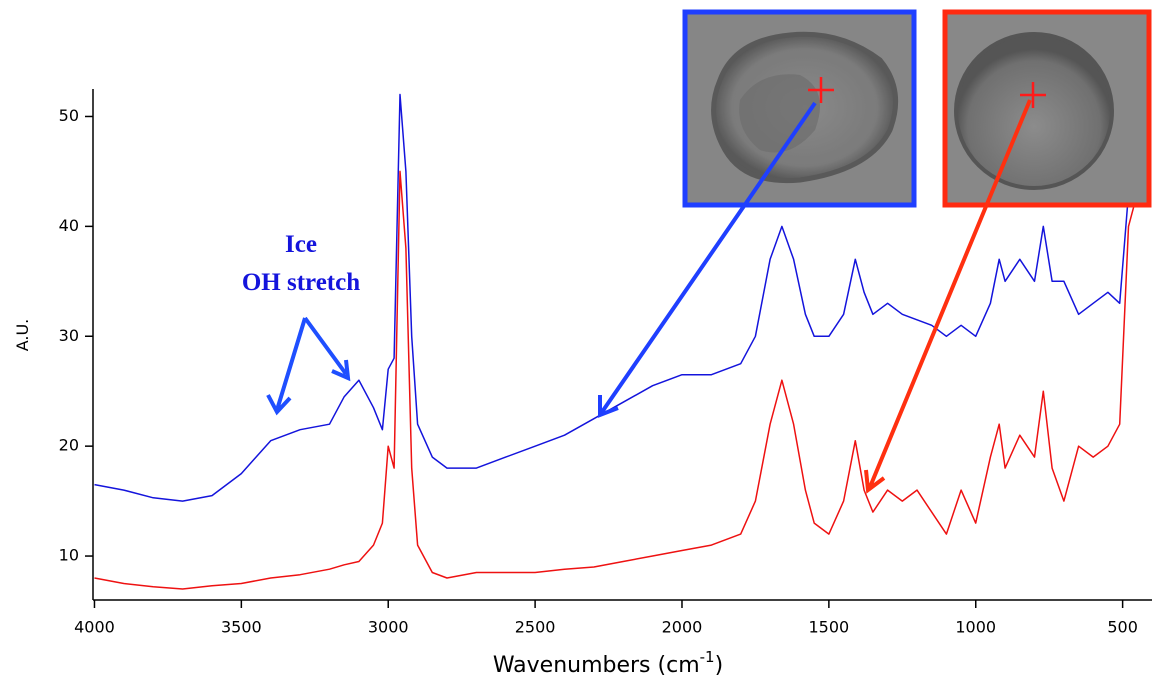 This screenshot has width=1153, height=689. I want to click on x-tick-label: 2000, so click(682, 627).